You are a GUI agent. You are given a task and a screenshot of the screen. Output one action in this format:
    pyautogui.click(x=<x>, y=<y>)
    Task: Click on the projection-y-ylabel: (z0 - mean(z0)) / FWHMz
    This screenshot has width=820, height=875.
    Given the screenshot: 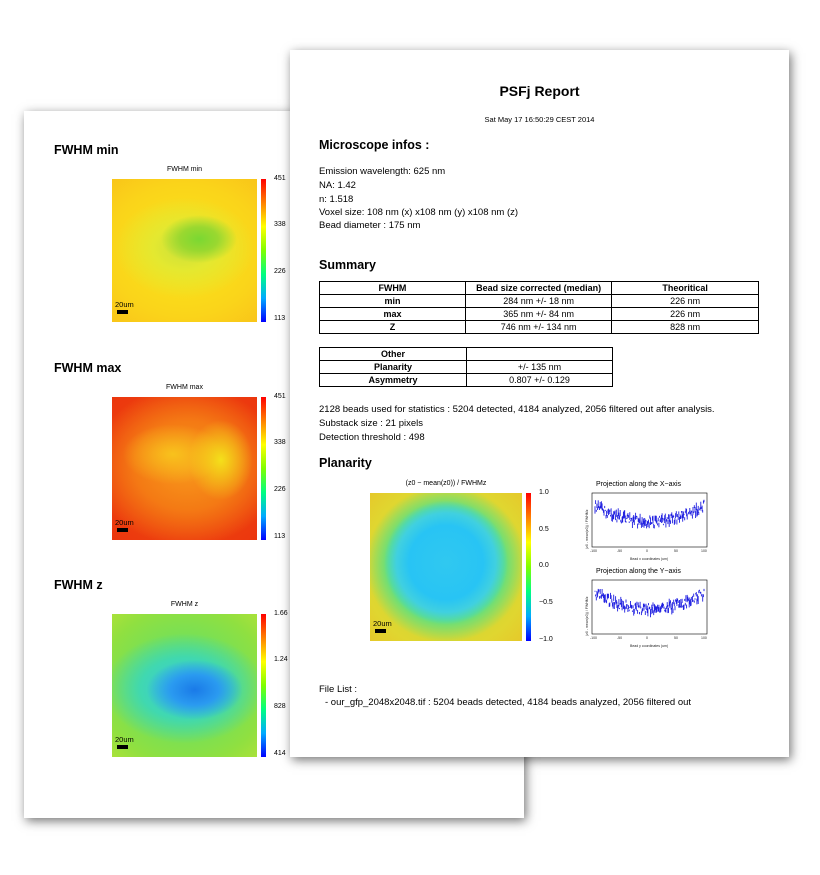 What is the action you would take?
    pyautogui.click(x=587, y=616)
    